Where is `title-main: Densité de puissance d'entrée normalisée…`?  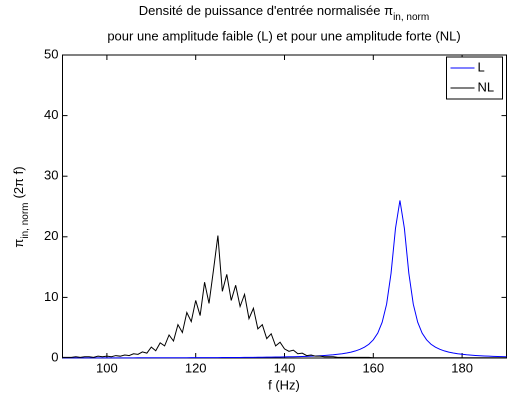 title-main: Densité de puissance d'entrée normalisée… is located at coordinates (266, 10).